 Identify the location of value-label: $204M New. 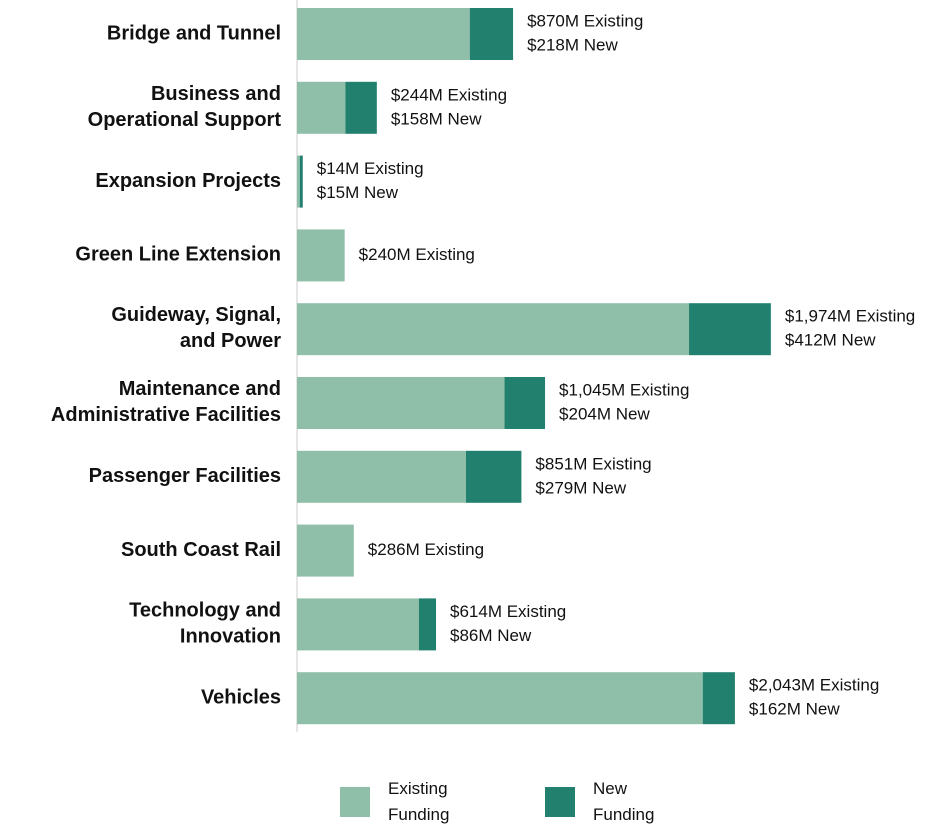
(604, 413).